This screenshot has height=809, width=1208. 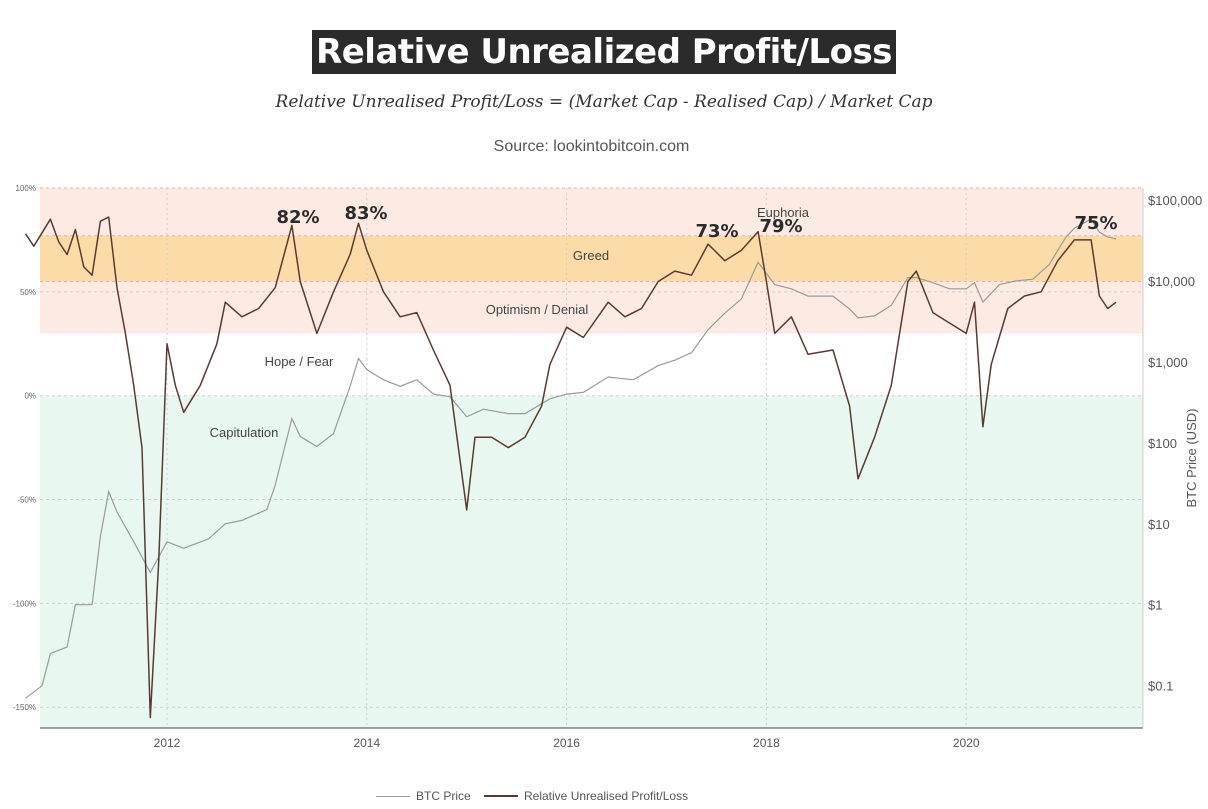 What do you see at coordinates (780, 226) in the screenshot?
I see `peak-label-3: 79%` at bounding box center [780, 226].